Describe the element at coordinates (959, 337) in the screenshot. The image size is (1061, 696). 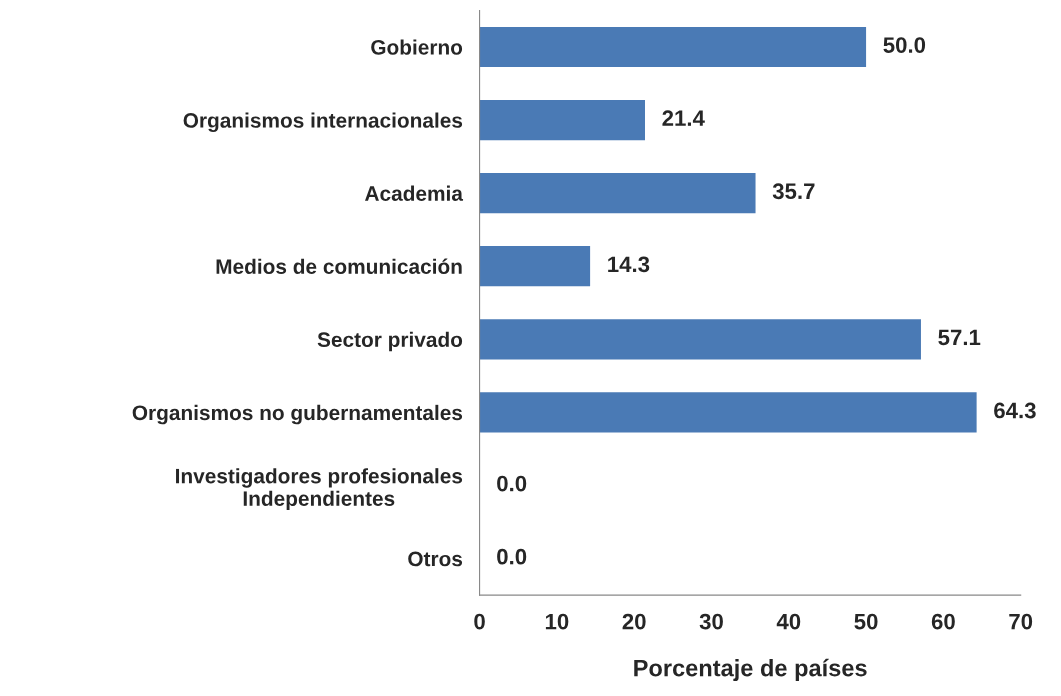
I see `data-label: 57.1` at that location.